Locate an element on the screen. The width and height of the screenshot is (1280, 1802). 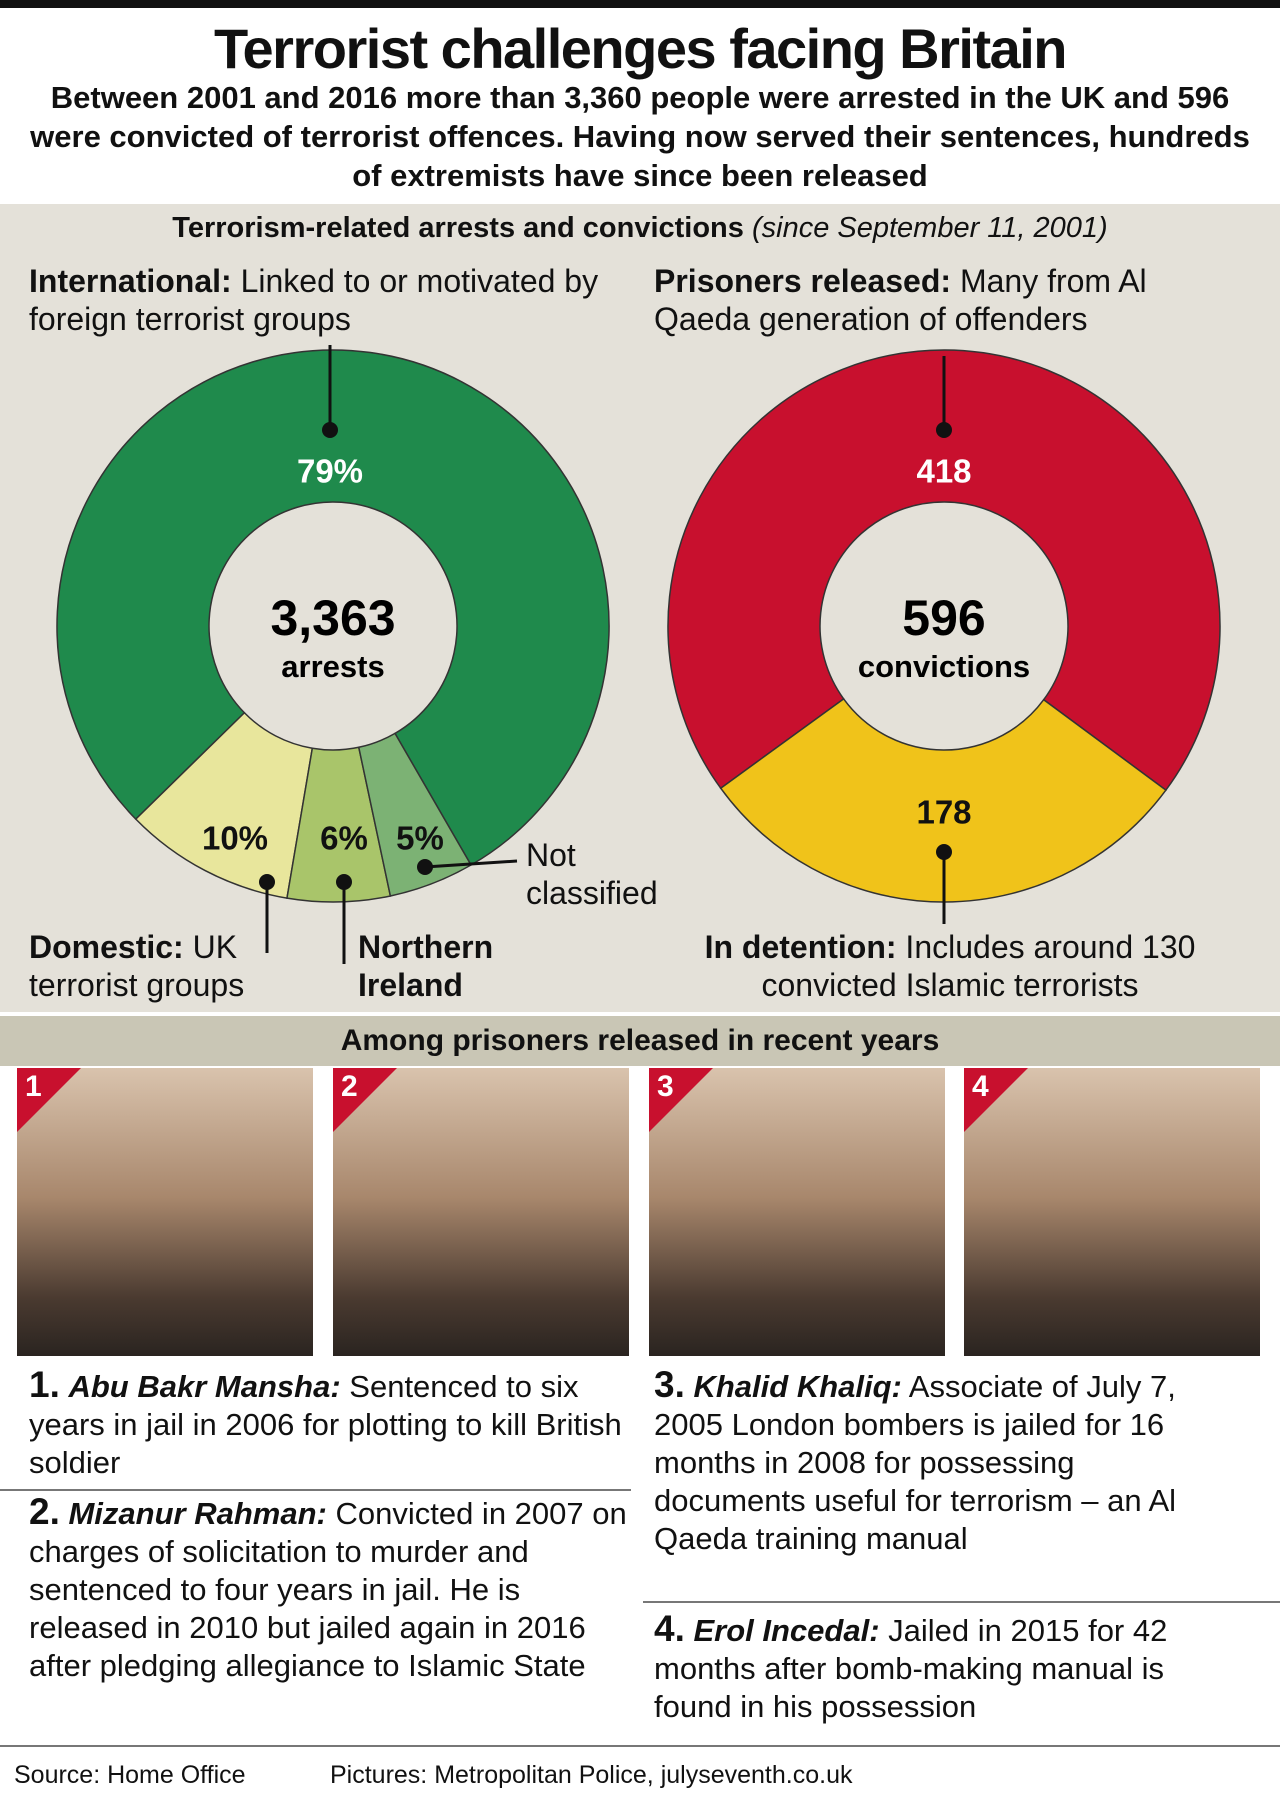
profile-name: Khalid Khaliq: is located at coordinates (797, 1386).